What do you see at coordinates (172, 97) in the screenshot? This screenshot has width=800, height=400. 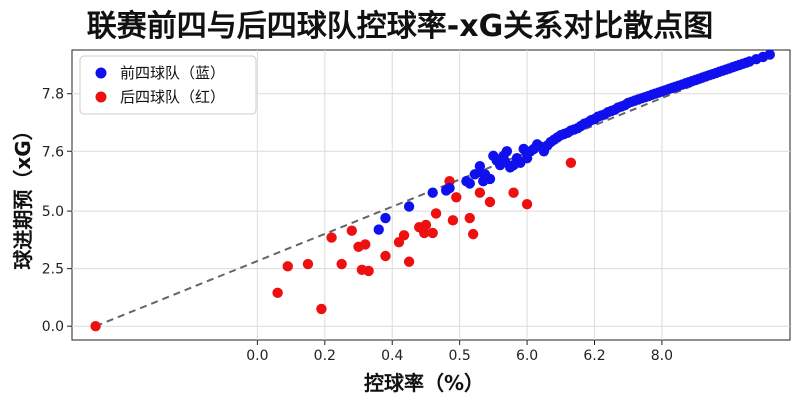 I see `legend-label: 后四球队（红）` at bounding box center [172, 97].